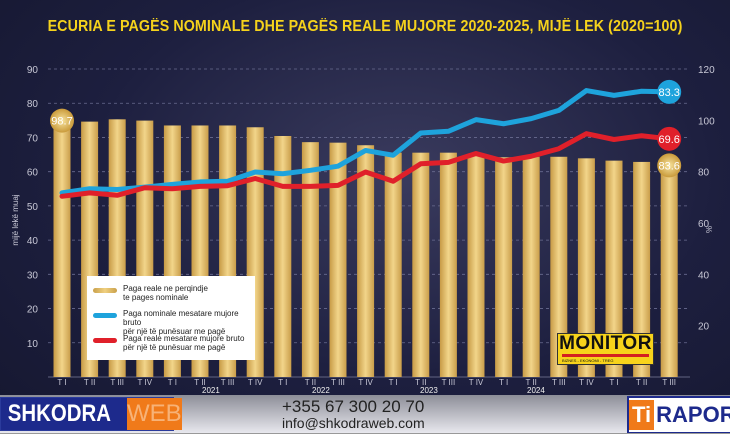 The width and height of the screenshot is (730, 441). I want to click on y-left-tick-label: 60, so click(33, 173).